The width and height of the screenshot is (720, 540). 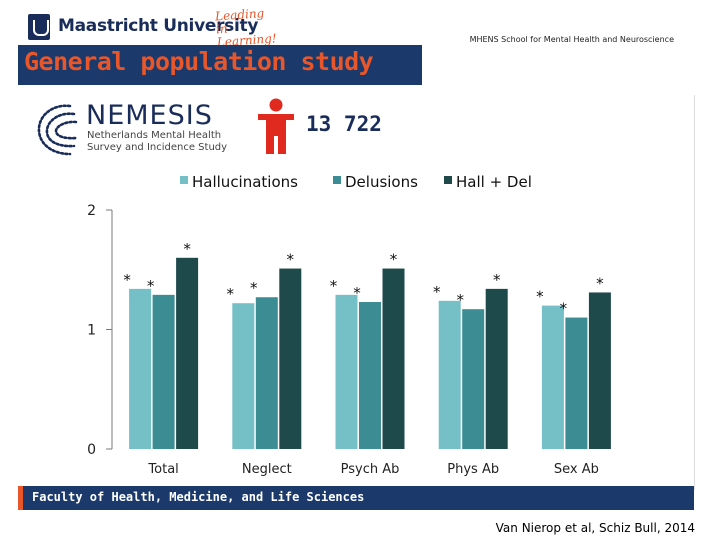 I want to click on nemesis-name: NEMESIS, so click(x=149, y=115).